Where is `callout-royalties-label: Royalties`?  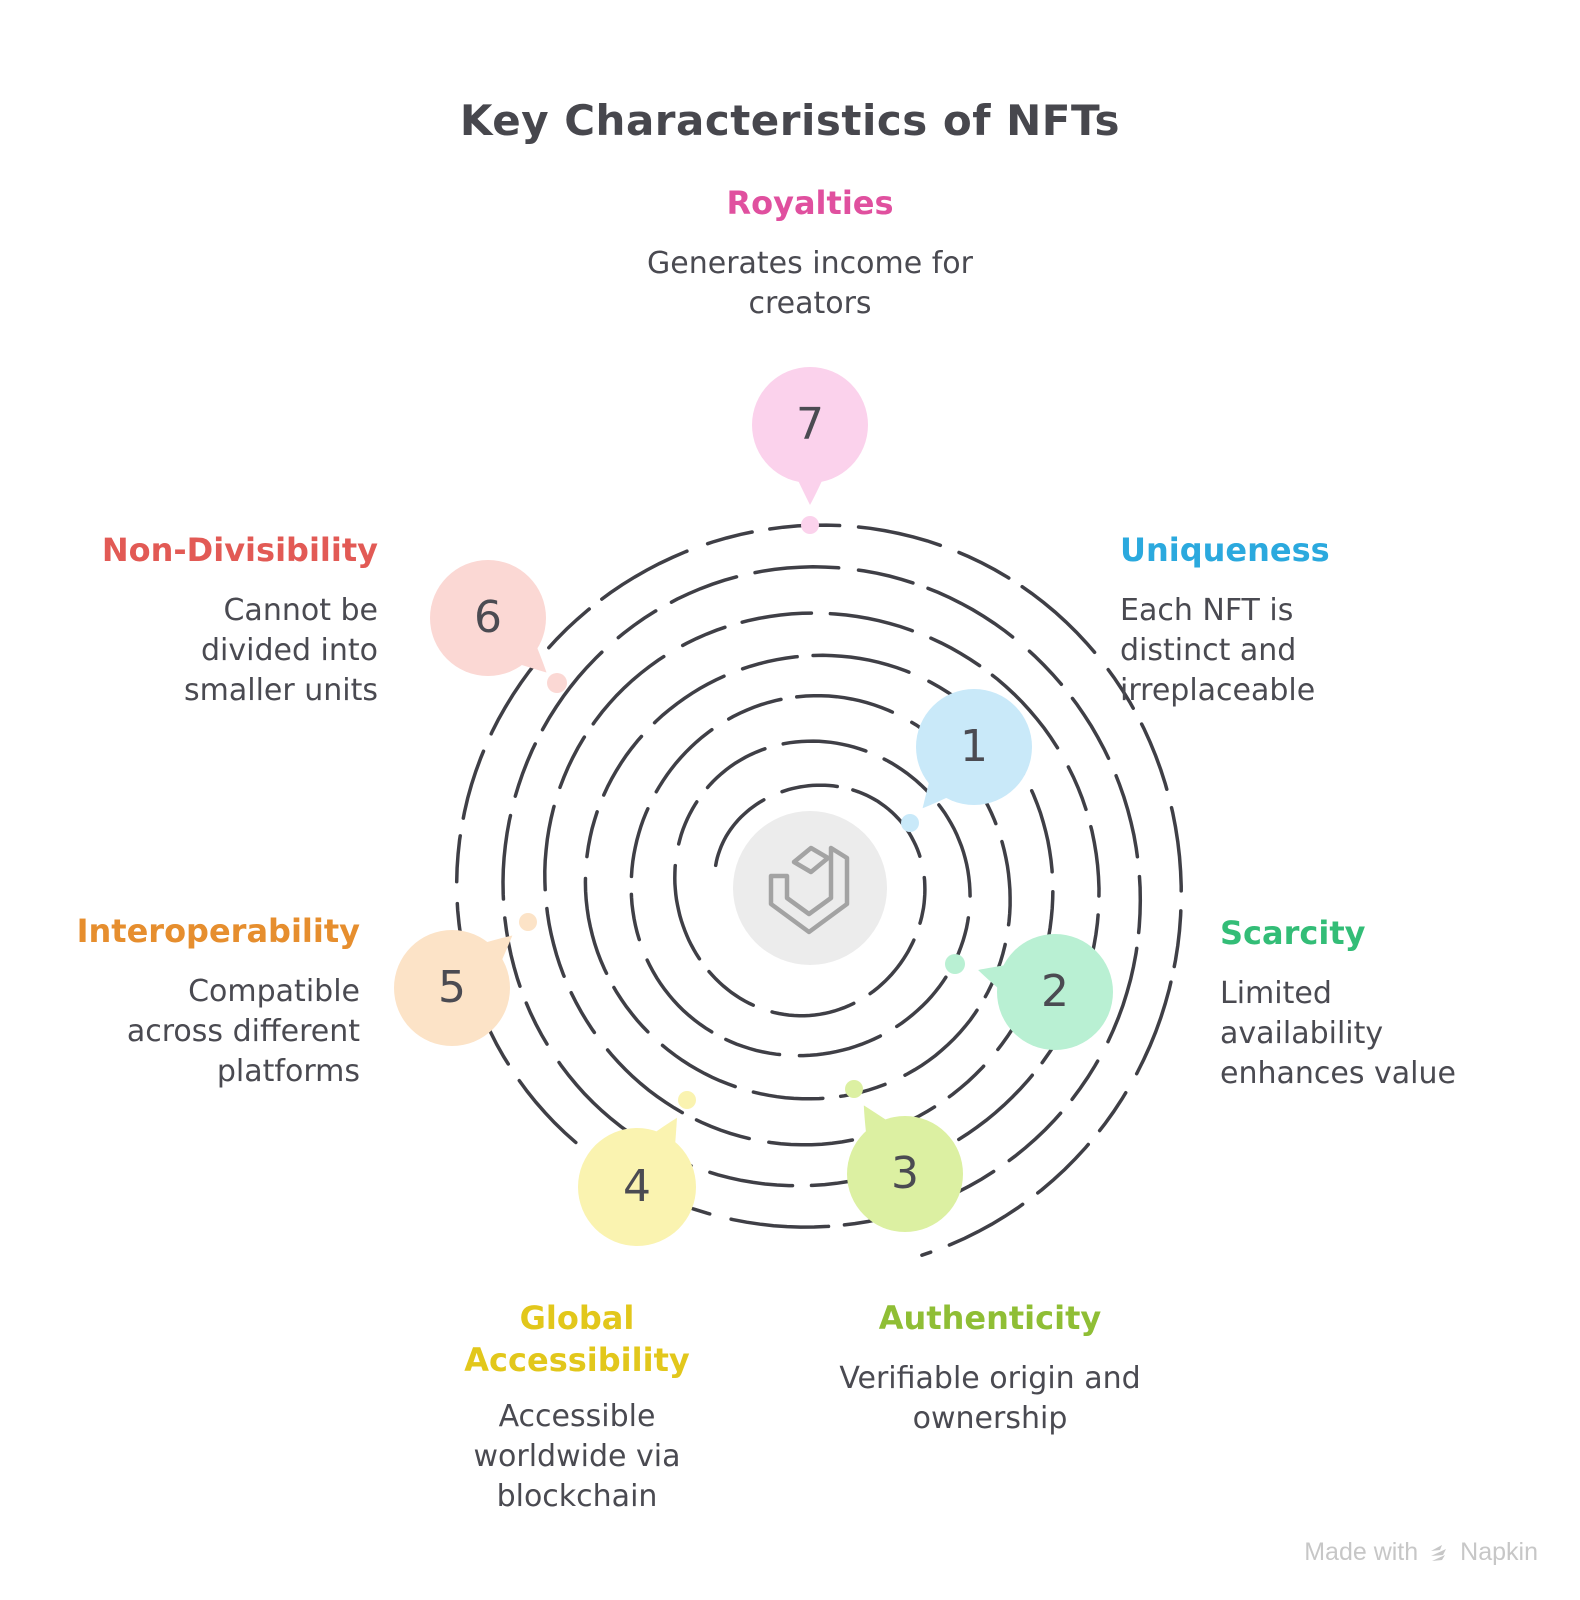 callout-royalties-label: Royalties is located at coordinates (810, 203).